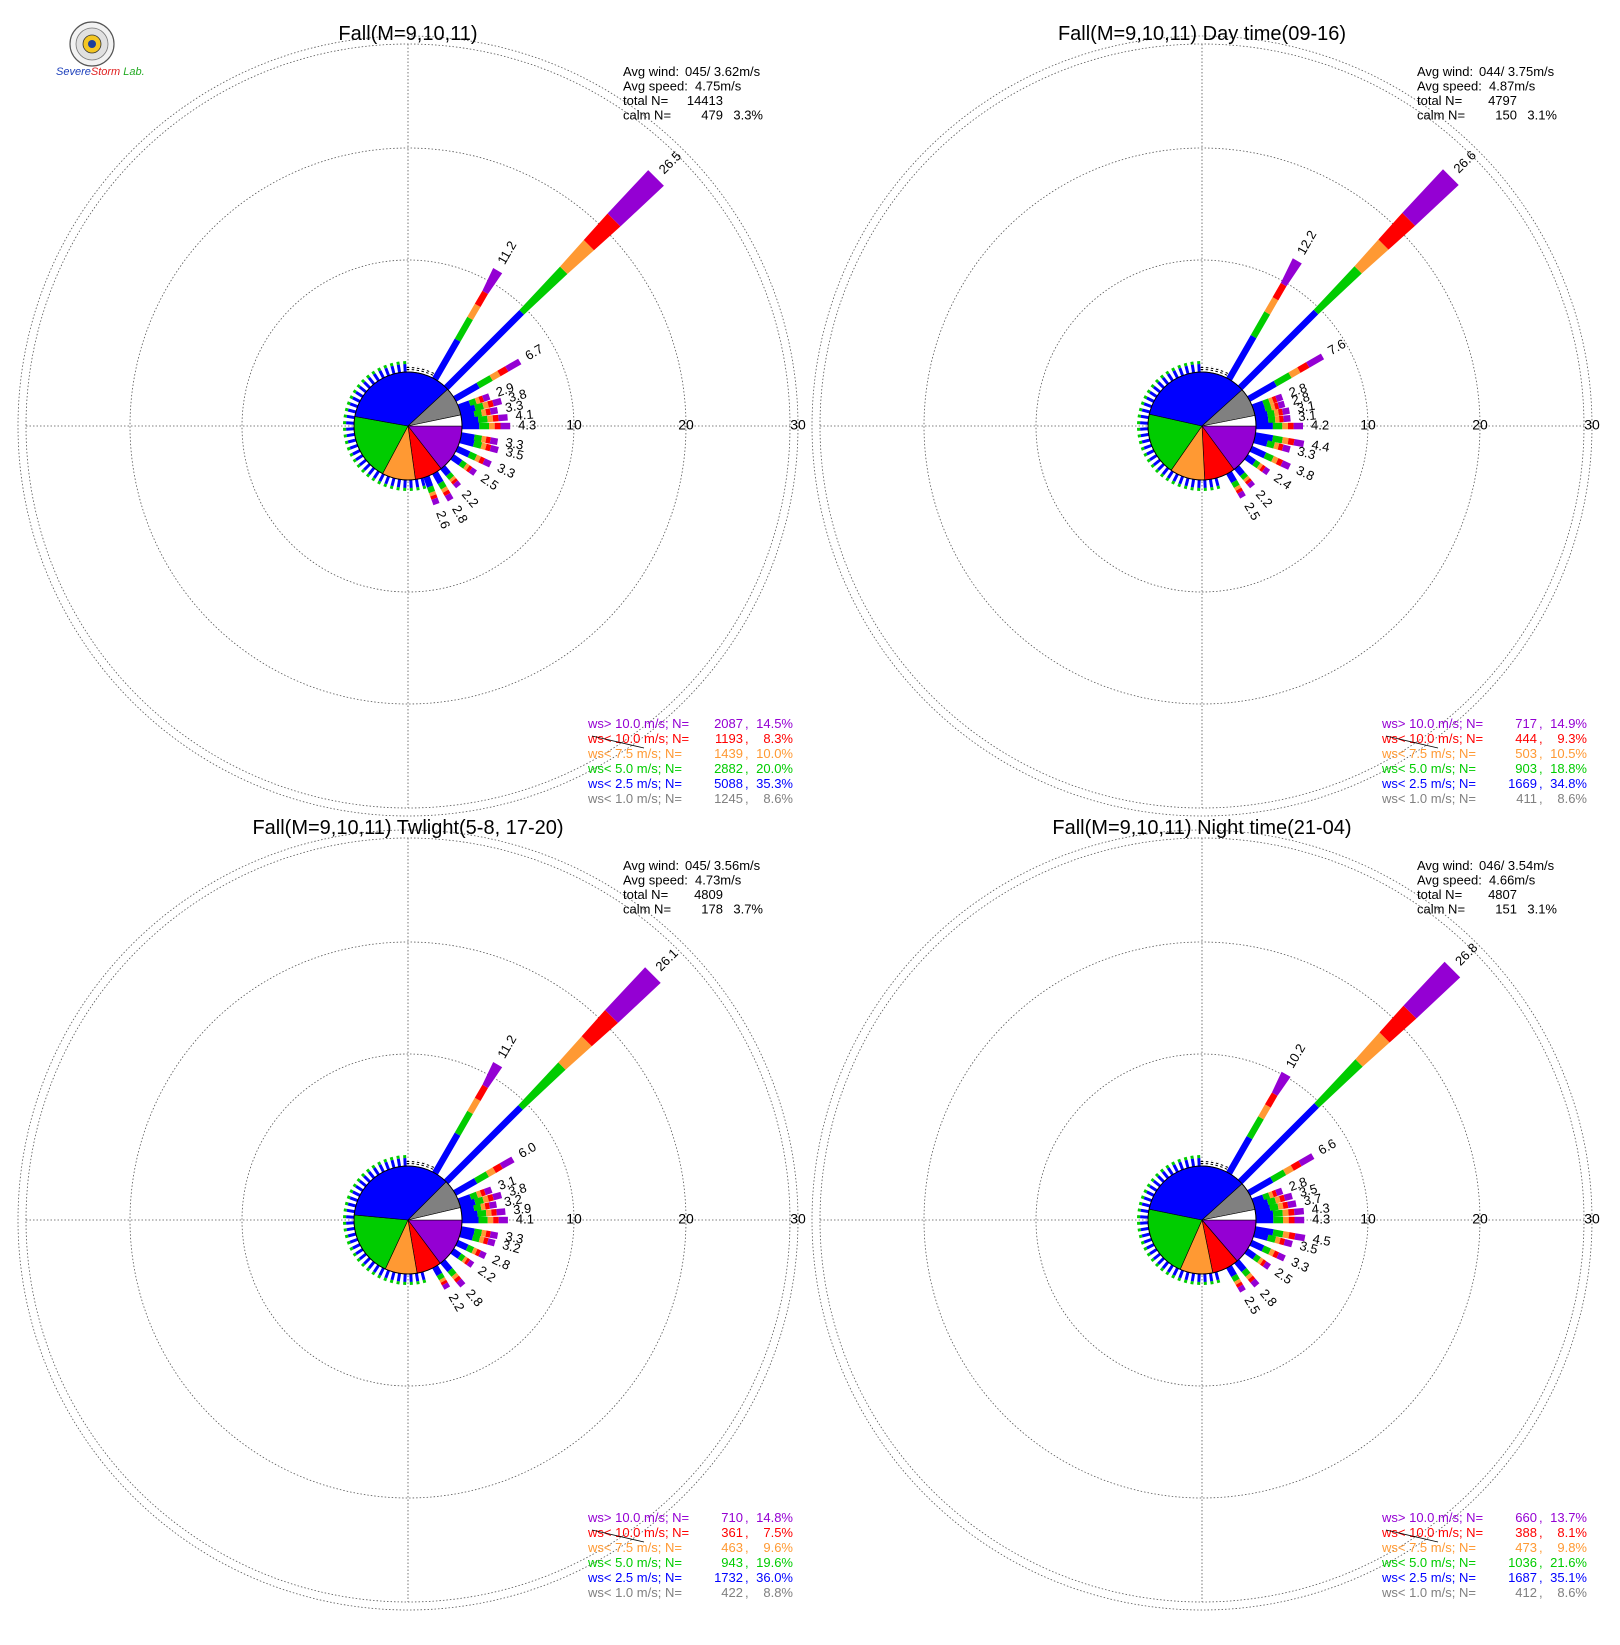 Image resolution: width=1620 pixels, height=1645 pixels. Describe the element at coordinates (645, 100) in the screenshot. I see `stat-total-n-label: total N=` at that location.